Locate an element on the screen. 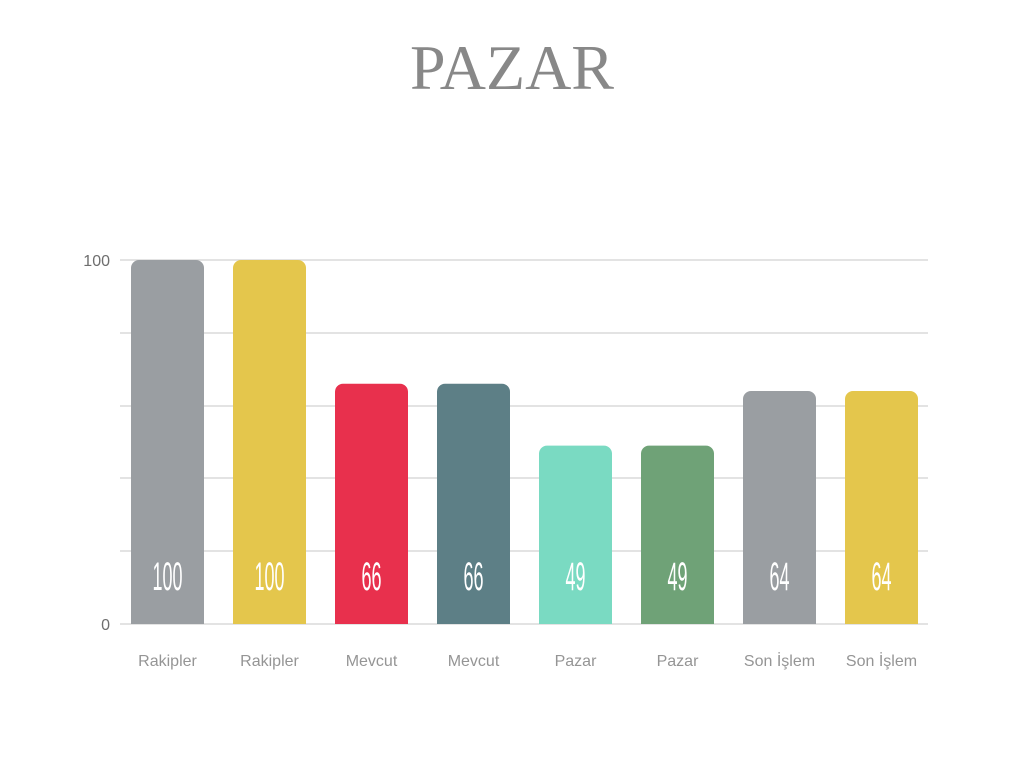  x-tick-label-1: Rakipler is located at coordinates (167, 661).